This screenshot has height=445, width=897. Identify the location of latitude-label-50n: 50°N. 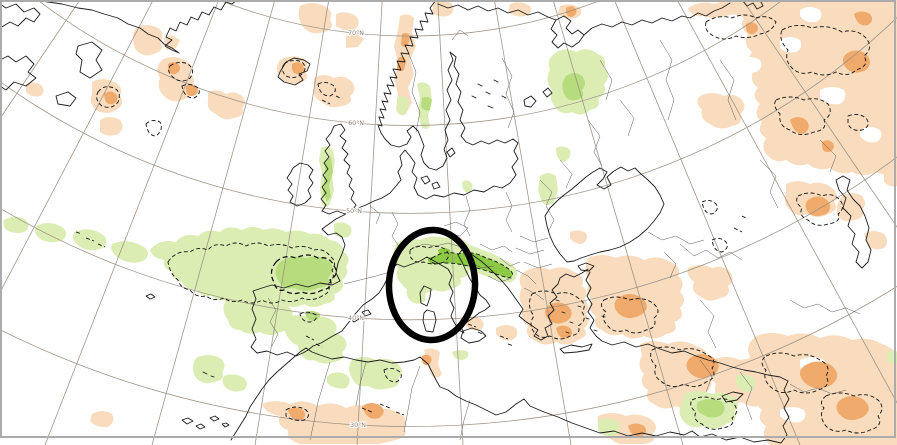
(354, 211).